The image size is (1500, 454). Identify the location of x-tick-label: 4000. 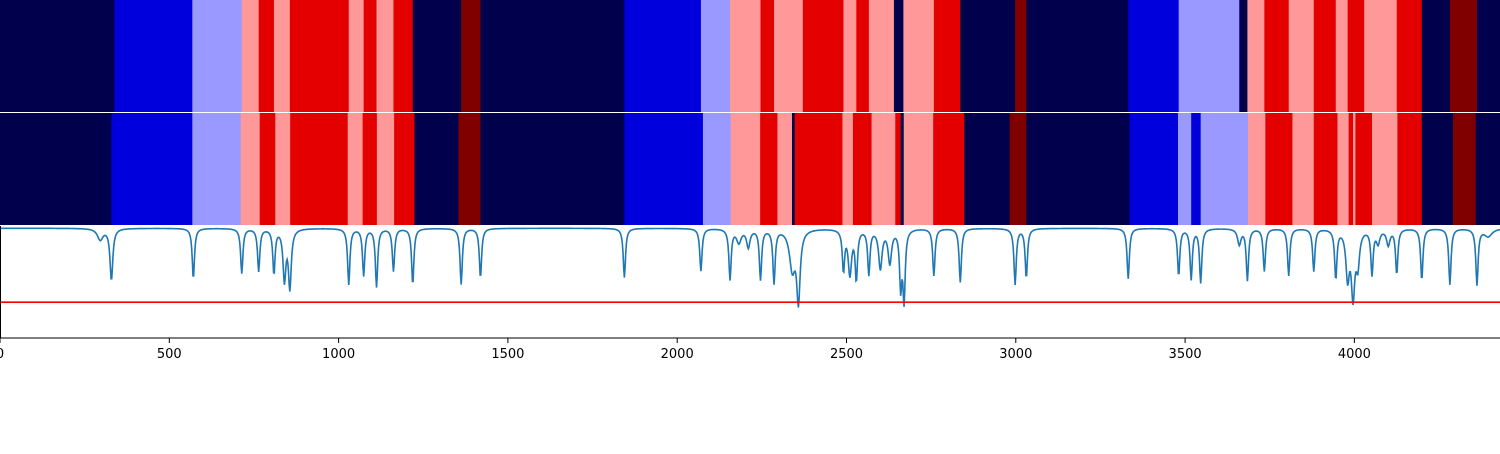
(1354, 354).